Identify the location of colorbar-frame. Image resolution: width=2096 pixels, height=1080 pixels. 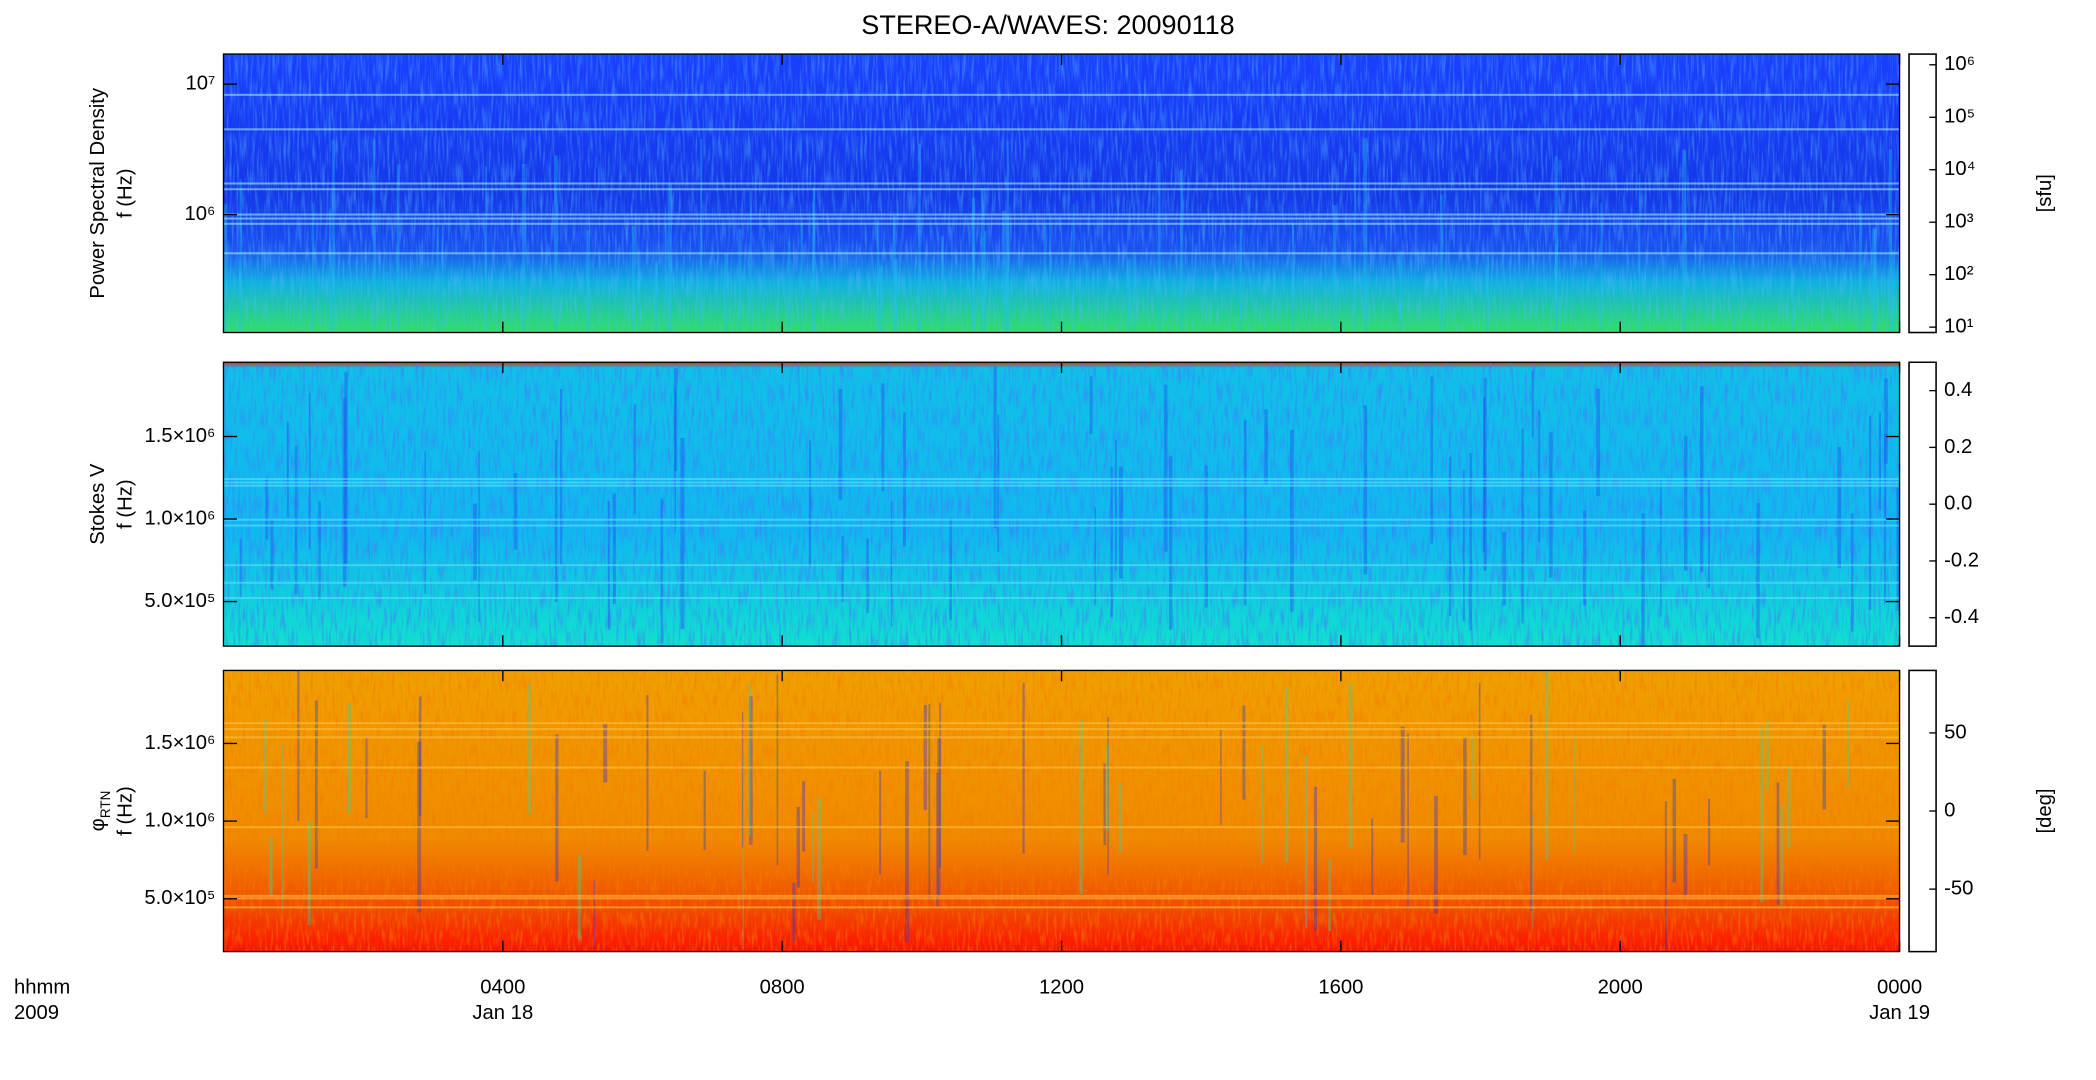
(1922, 193).